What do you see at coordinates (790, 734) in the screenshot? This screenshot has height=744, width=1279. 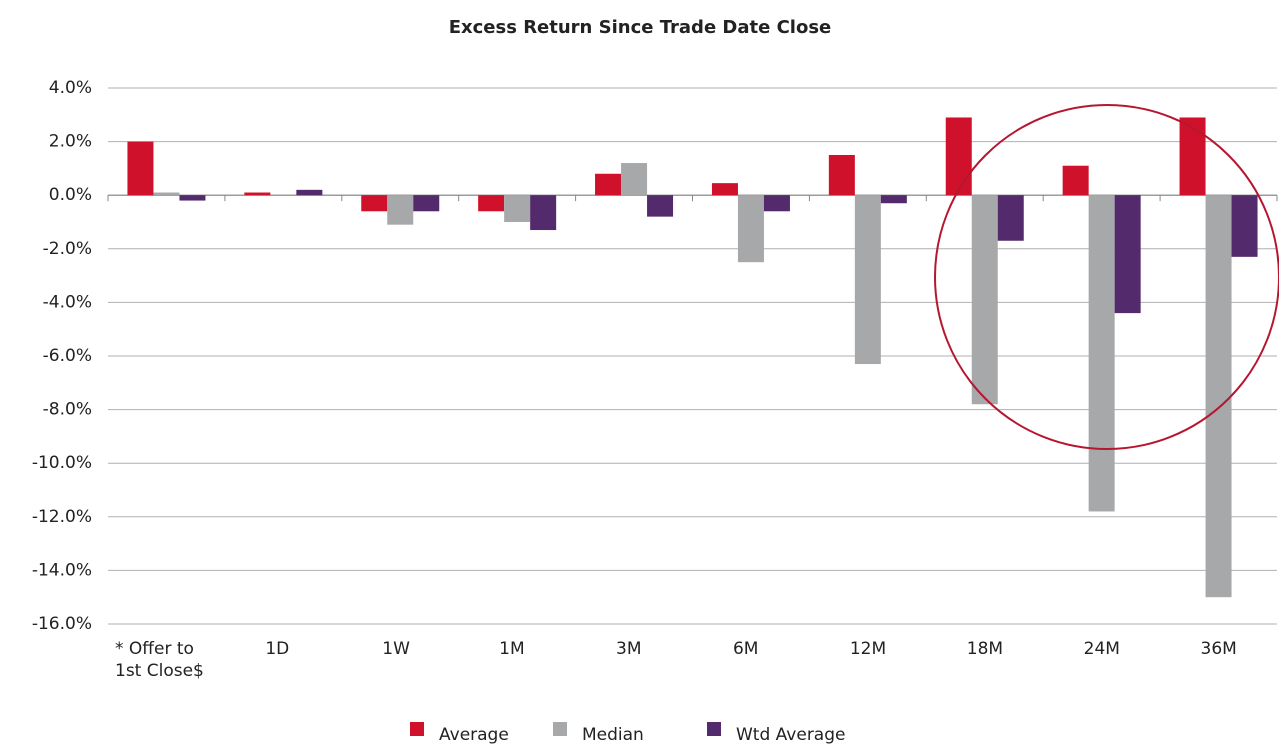 I see `legend-label: Wtd Average` at bounding box center [790, 734].